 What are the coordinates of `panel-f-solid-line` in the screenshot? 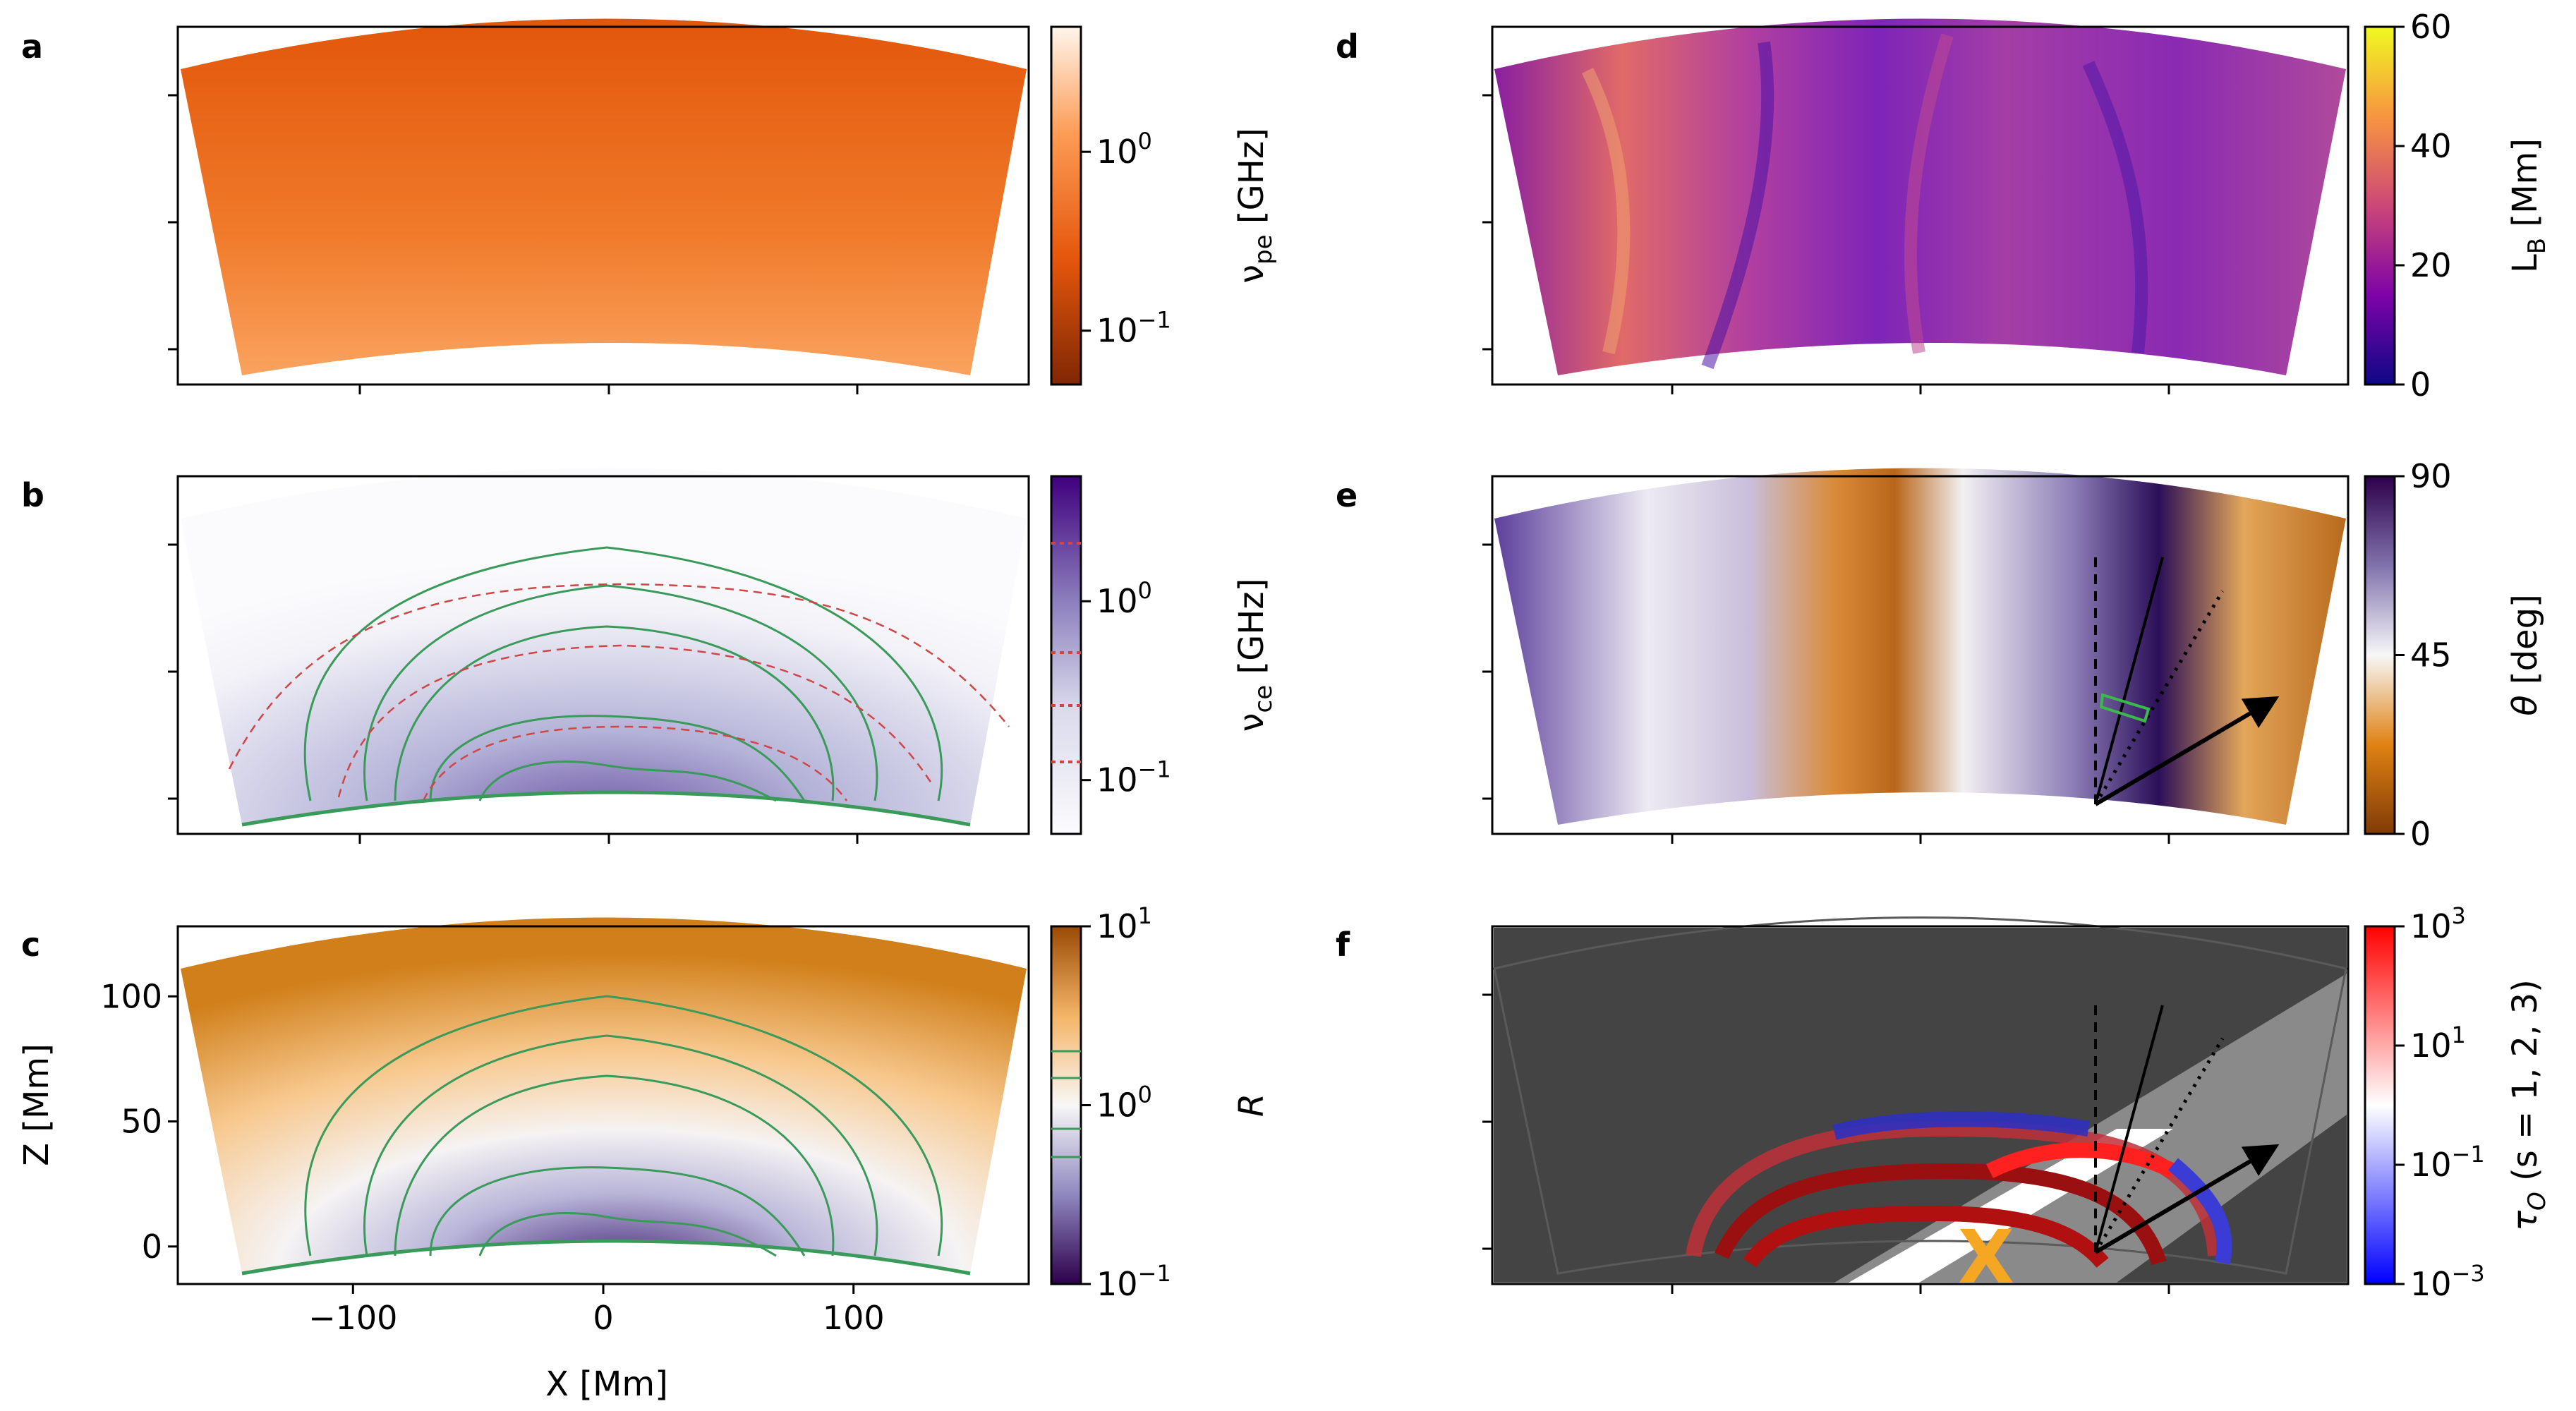 It's located at (2129, 1129).